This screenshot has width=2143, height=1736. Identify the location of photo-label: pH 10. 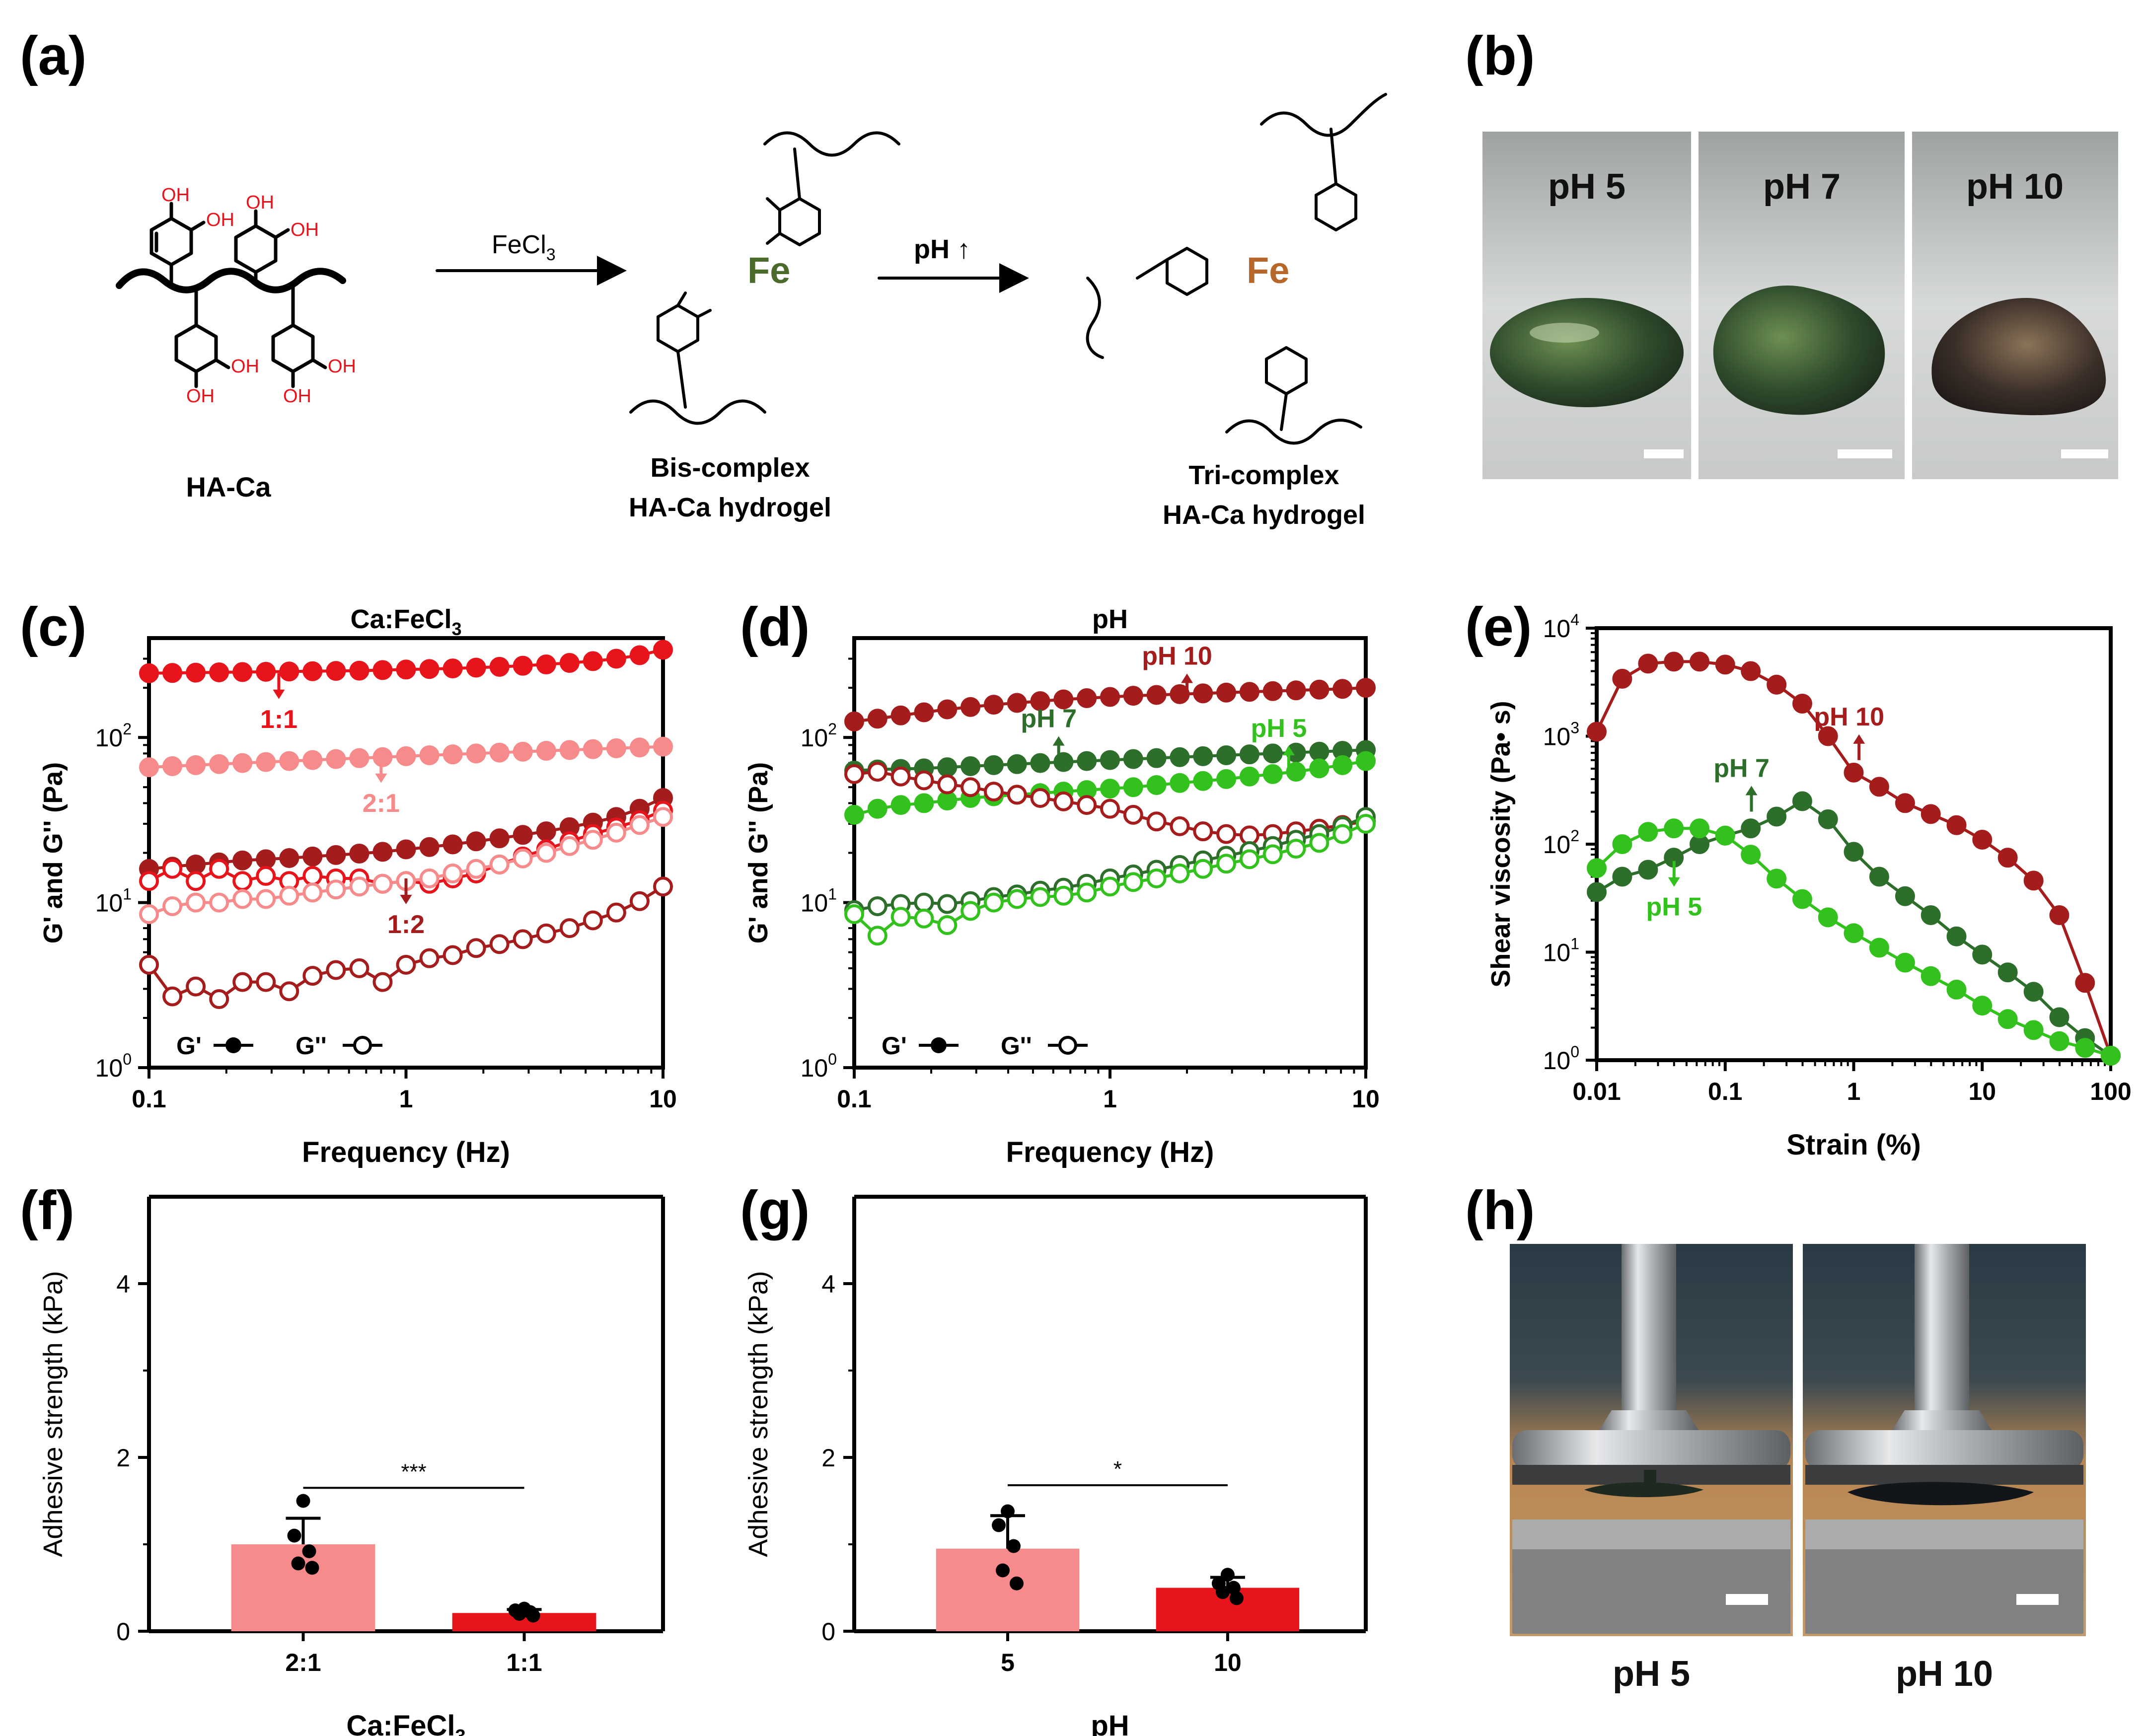
(2015, 187).